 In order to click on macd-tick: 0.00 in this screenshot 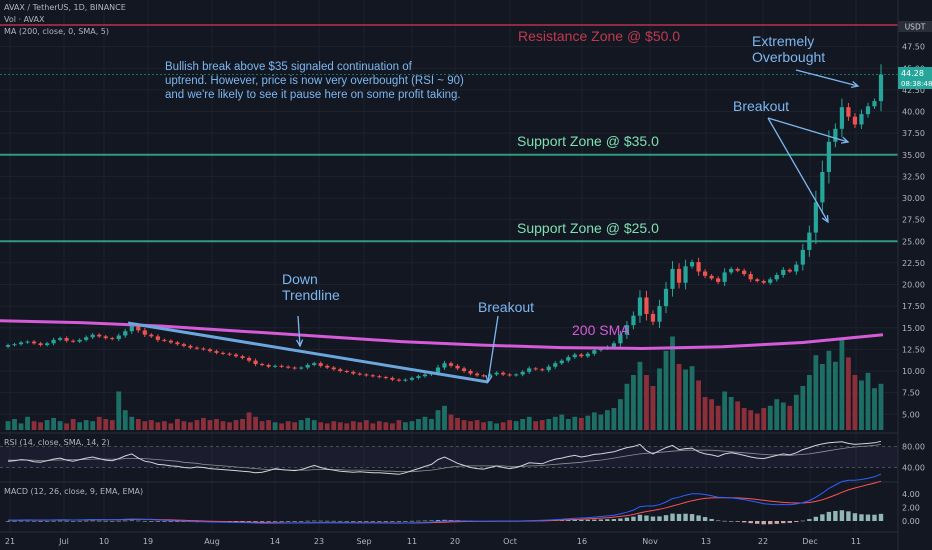, I will do `click(911, 521)`.